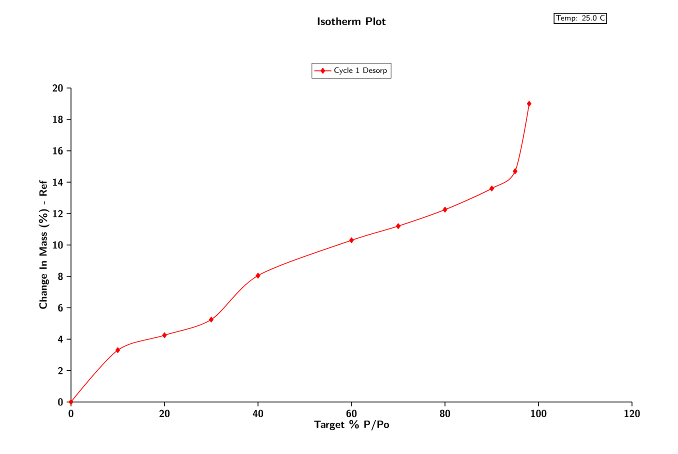  I want to click on y-tick-label: 14, so click(57, 182).